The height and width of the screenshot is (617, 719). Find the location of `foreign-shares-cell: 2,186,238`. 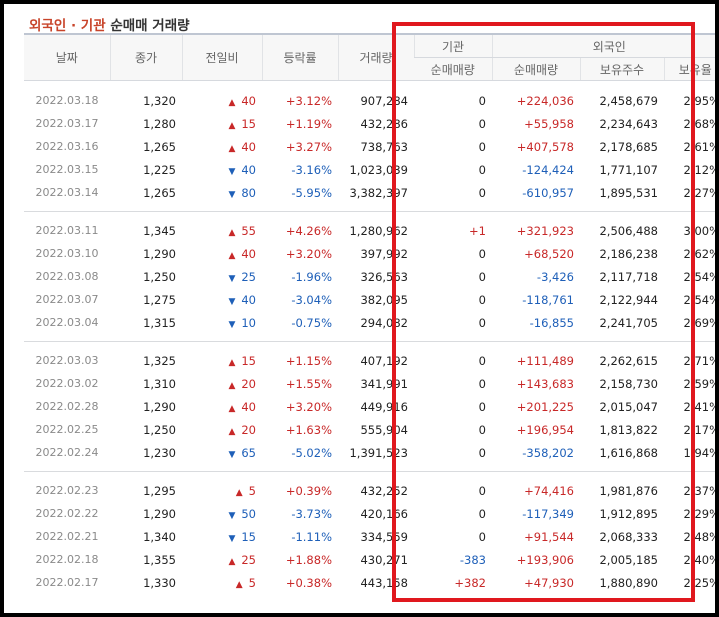

foreign-shares-cell: 2,186,238 is located at coordinates (628, 253).